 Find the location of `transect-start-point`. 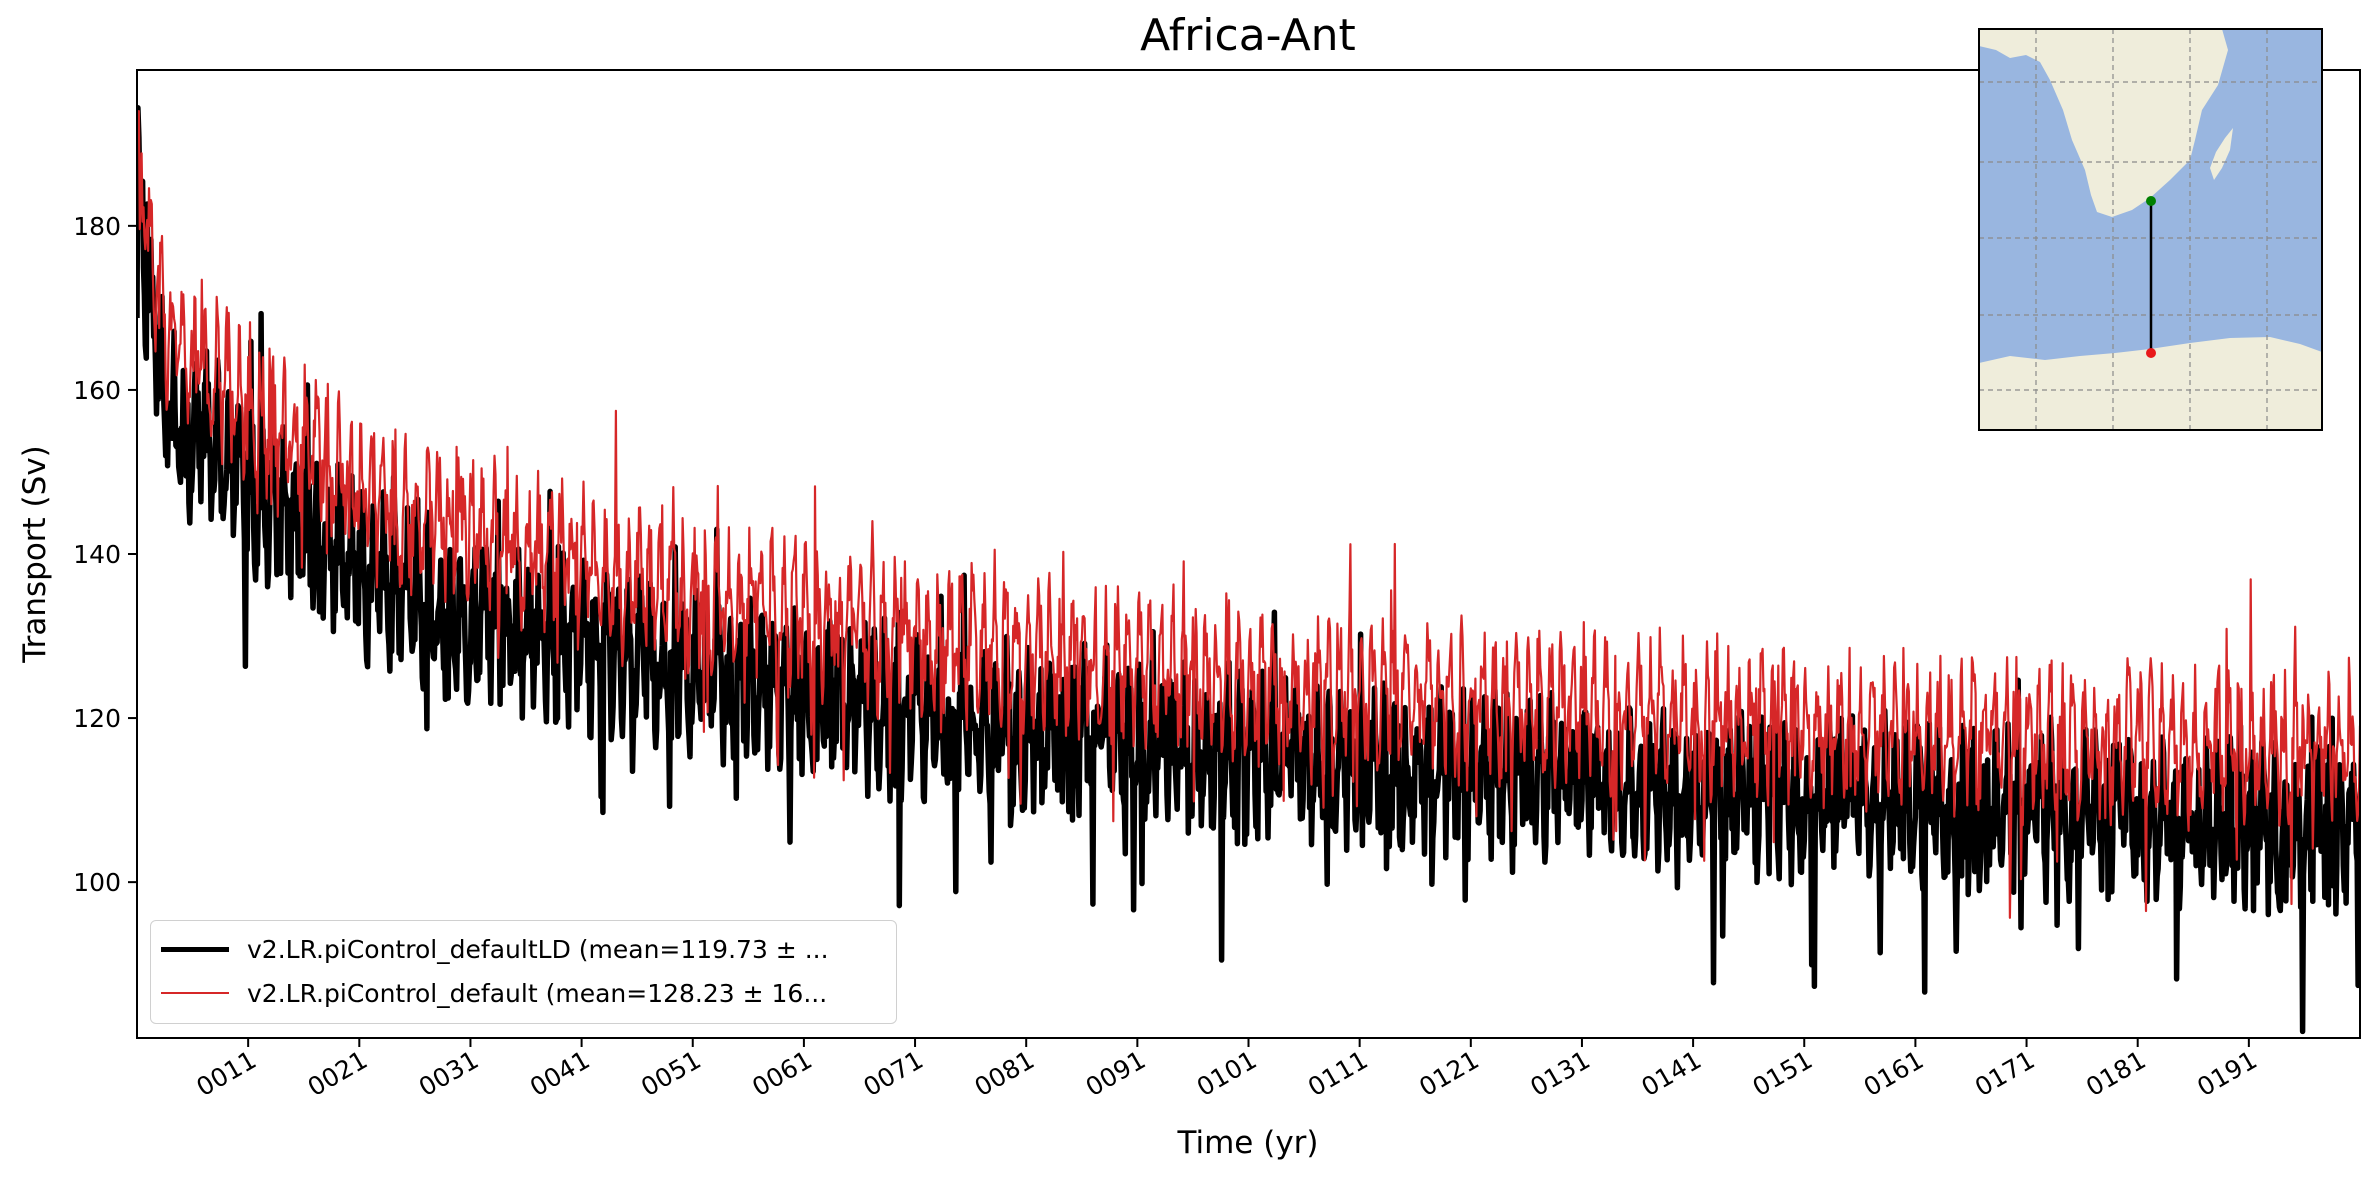

transect-start-point is located at coordinates (2151, 201).